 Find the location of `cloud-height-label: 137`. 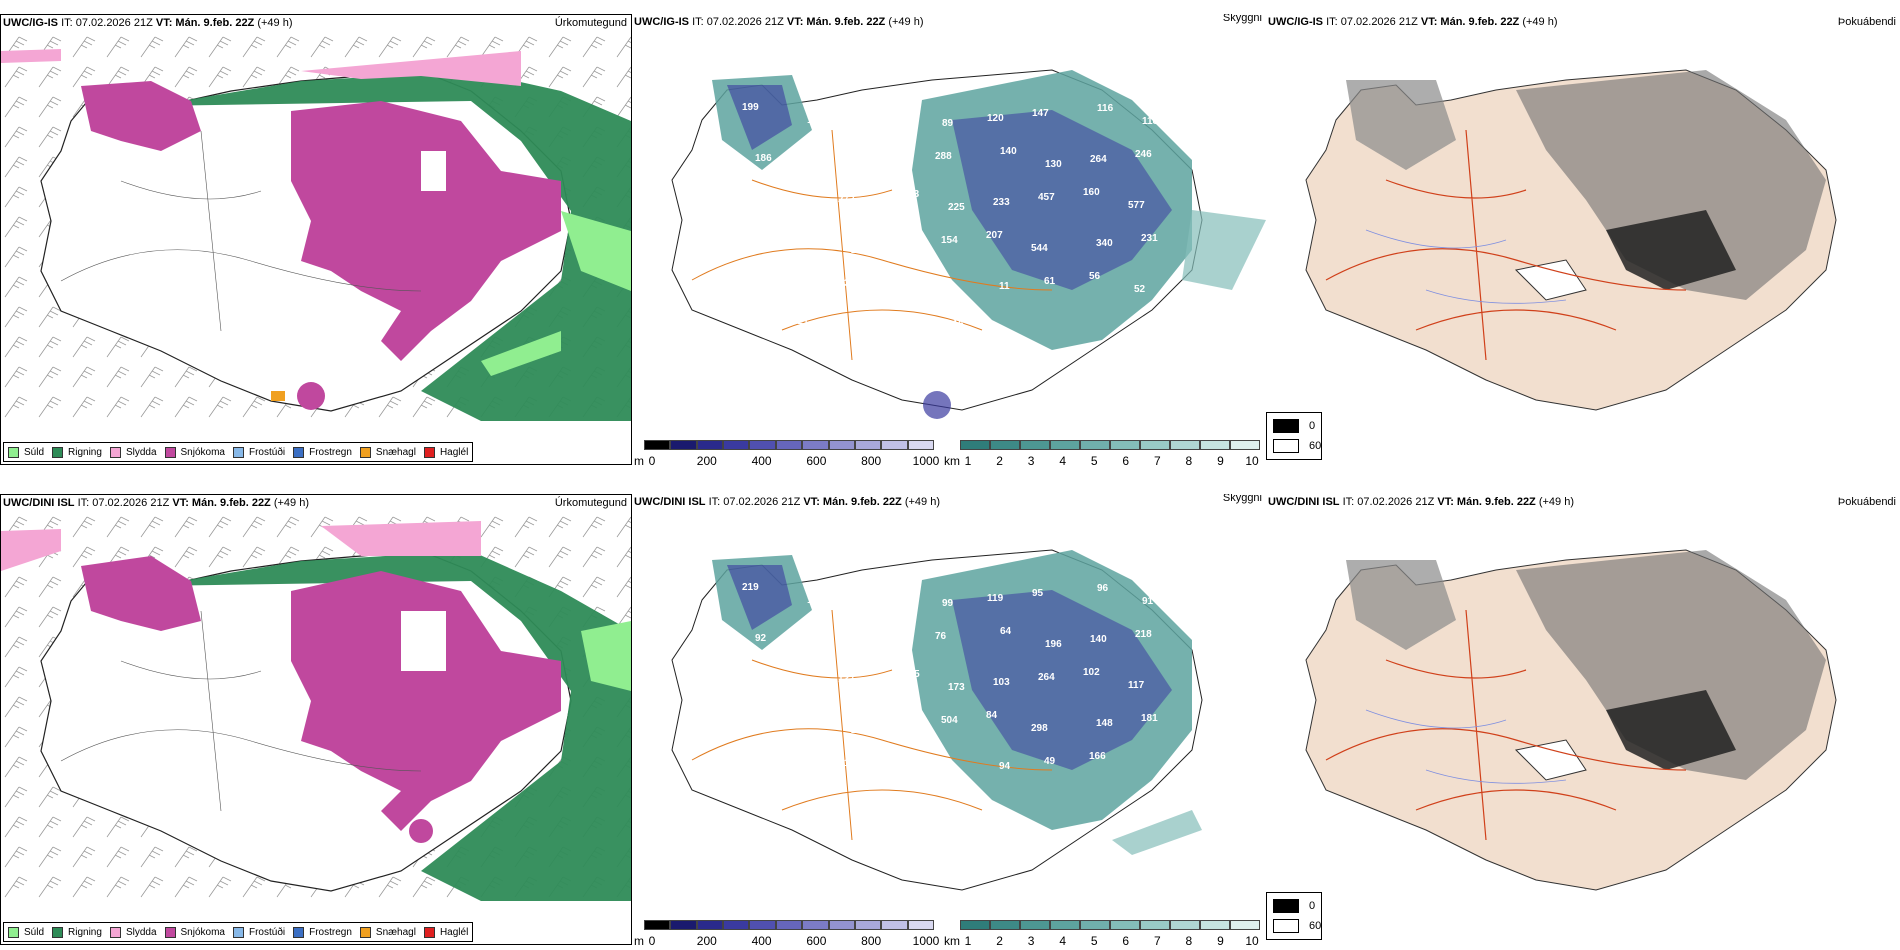

cloud-height-label: 137 is located at coordinates (853, 646).